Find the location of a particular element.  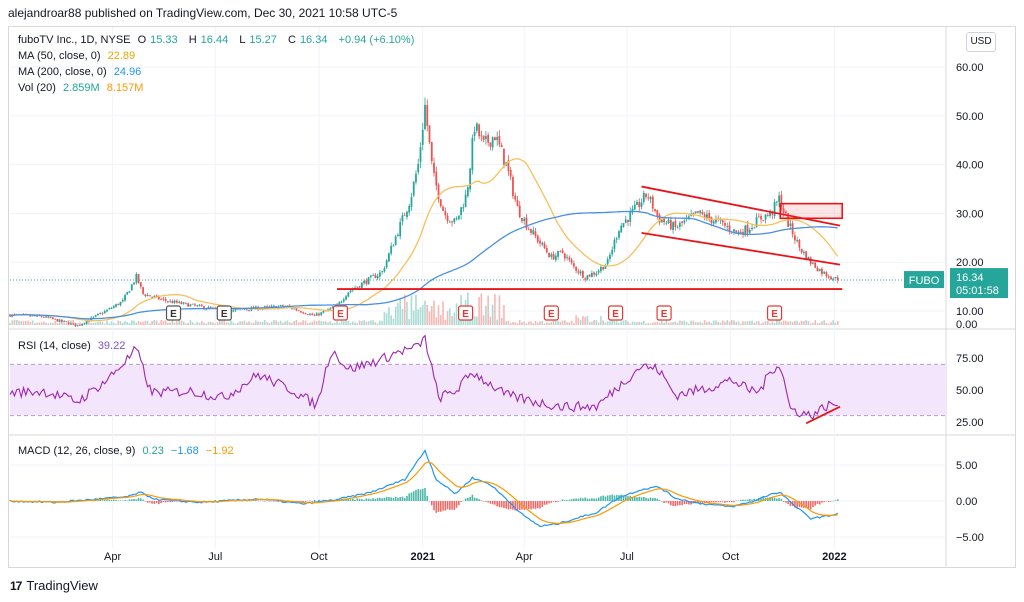

price-tick-label: 30.00 is located at coordinates (970, 214).